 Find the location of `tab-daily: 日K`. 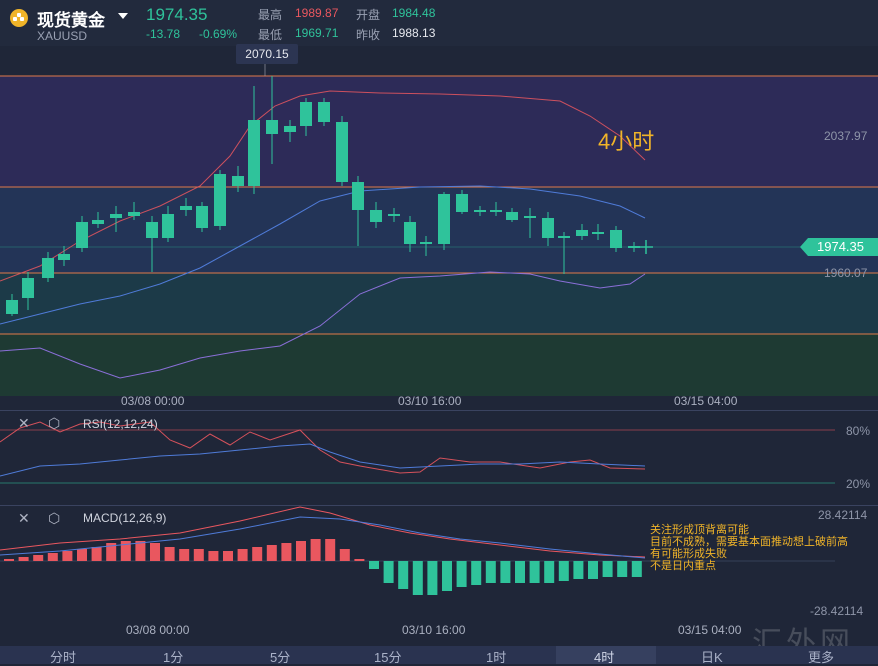

tab-daily: 日K is located at coordinates (712, 657).